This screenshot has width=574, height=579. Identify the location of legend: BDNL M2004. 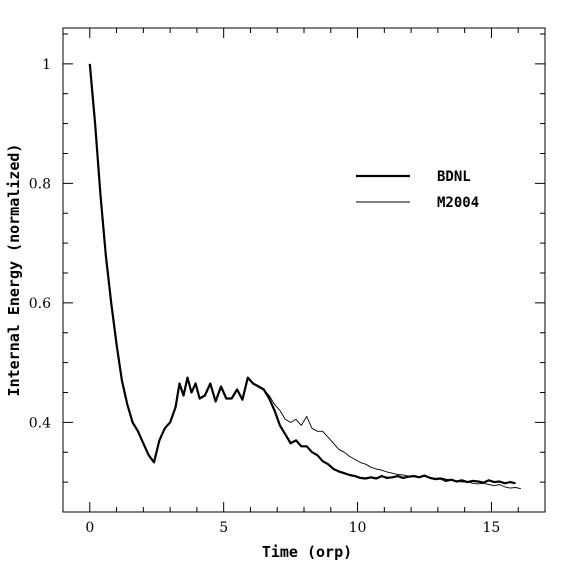
(417, 190).